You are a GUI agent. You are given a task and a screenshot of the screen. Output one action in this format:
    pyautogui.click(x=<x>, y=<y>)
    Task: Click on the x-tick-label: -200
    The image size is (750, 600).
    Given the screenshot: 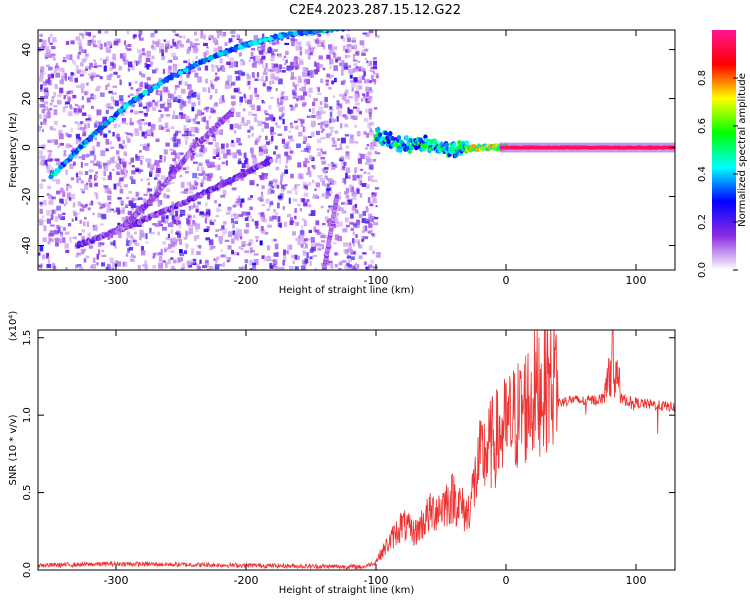 What is the action you would take?
    pyautogui.click(x=246, y=580)
    